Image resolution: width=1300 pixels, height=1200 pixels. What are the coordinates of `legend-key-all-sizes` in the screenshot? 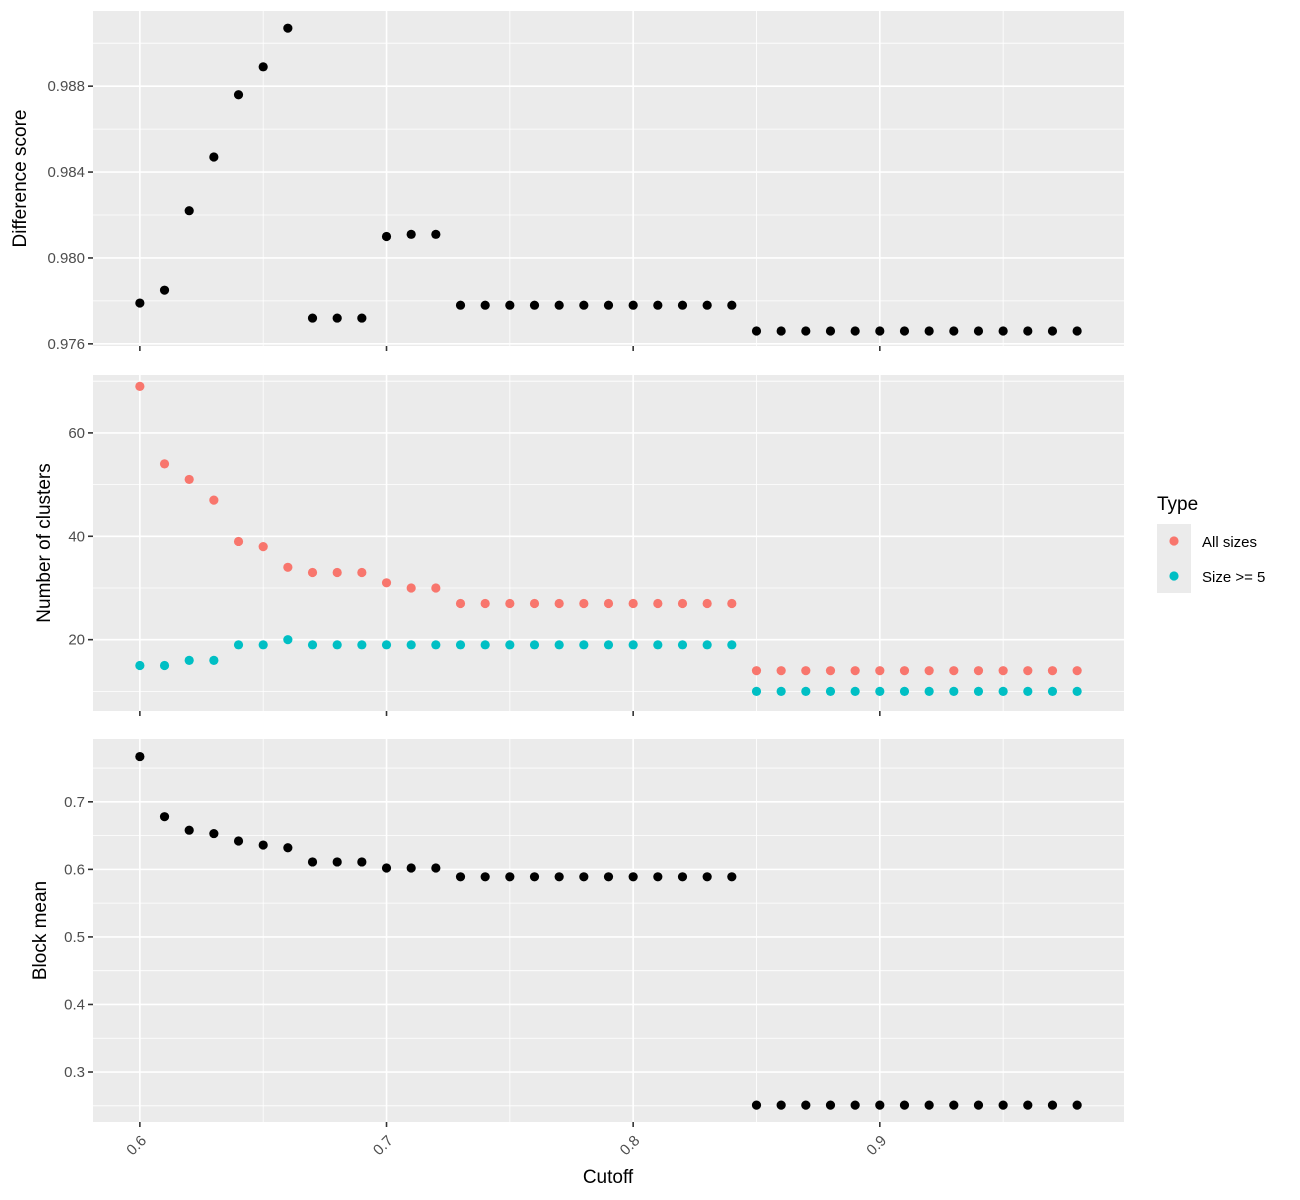 It's located at (1174, 541).